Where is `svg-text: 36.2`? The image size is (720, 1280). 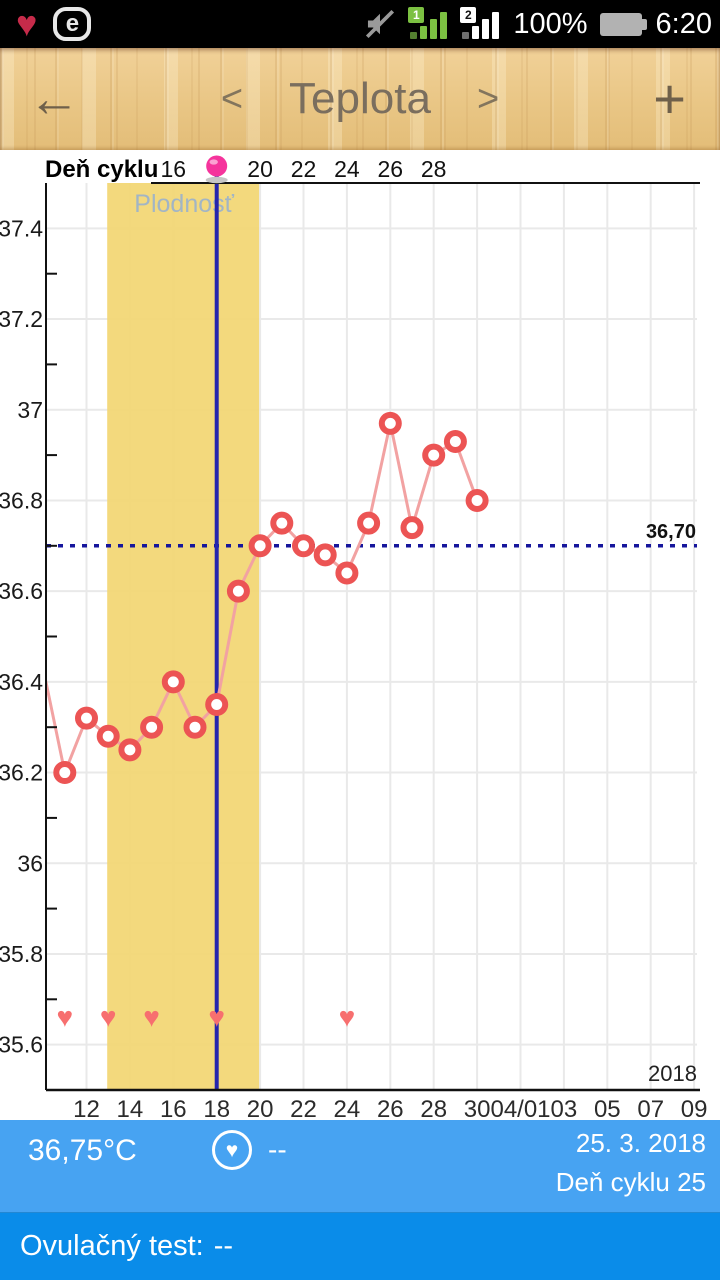 svg-text: 36.2 is located at coordinates (21, 773).